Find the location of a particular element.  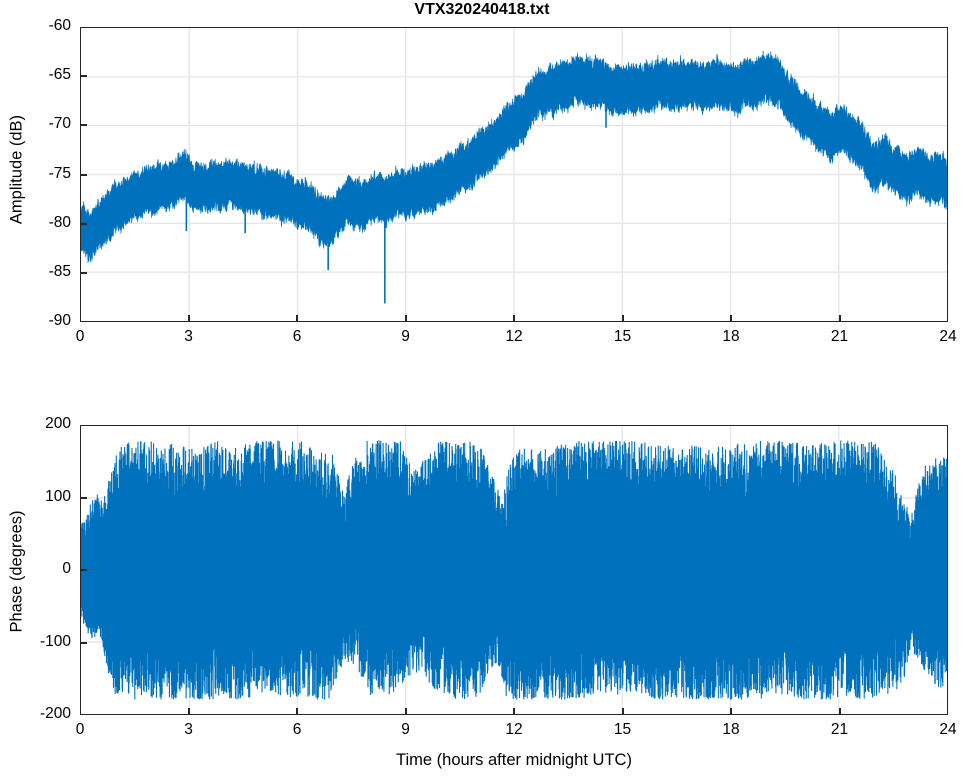

phase-ytick-100: 100 is located at coordinates (58, 496).